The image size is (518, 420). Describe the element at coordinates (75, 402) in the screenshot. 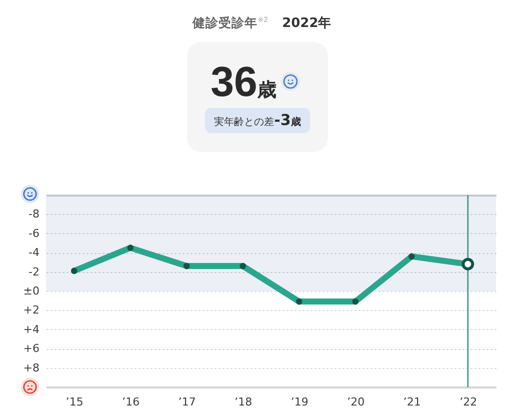

I see `x-tick-label: ’15` at that location.